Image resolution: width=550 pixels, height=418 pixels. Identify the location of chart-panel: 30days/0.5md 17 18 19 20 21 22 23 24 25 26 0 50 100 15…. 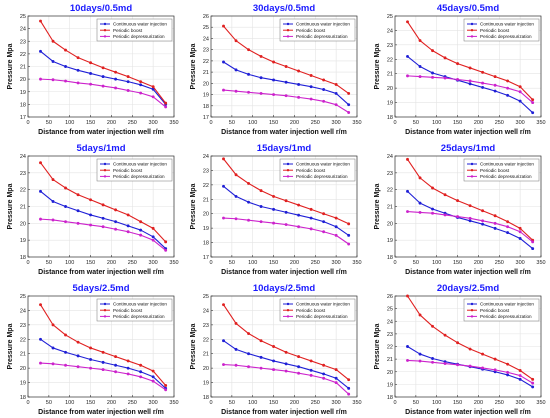
(276, 69).